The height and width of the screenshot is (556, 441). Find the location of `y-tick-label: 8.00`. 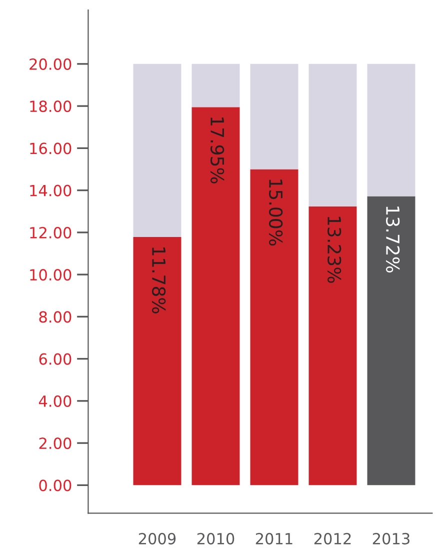

y-tick-label: 8.00 is located at coordinates (55, 317).